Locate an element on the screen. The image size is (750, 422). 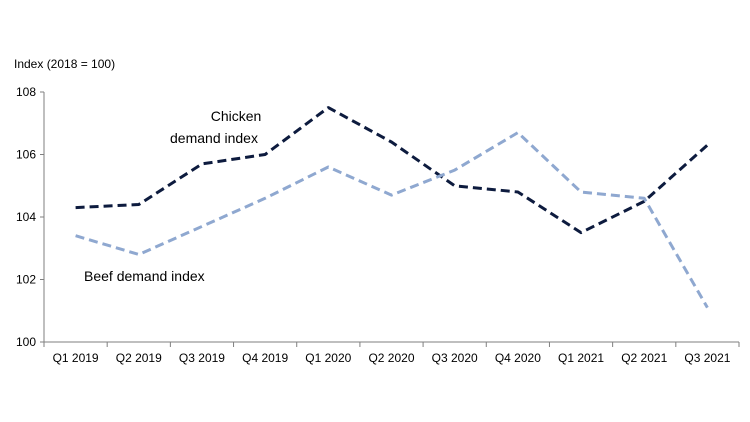
x-tick-label: Q2 2020 is located at coordinates (391, 358).